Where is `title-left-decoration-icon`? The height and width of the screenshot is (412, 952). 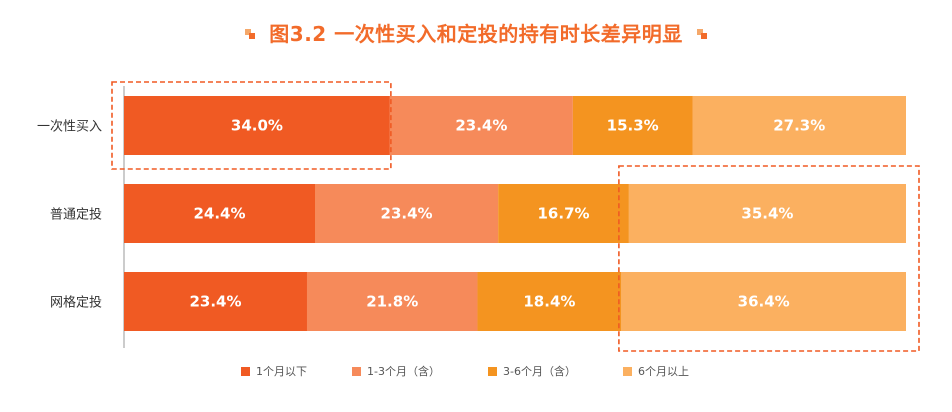
title-left-decoration-icon is located at coordinates (250, 33).